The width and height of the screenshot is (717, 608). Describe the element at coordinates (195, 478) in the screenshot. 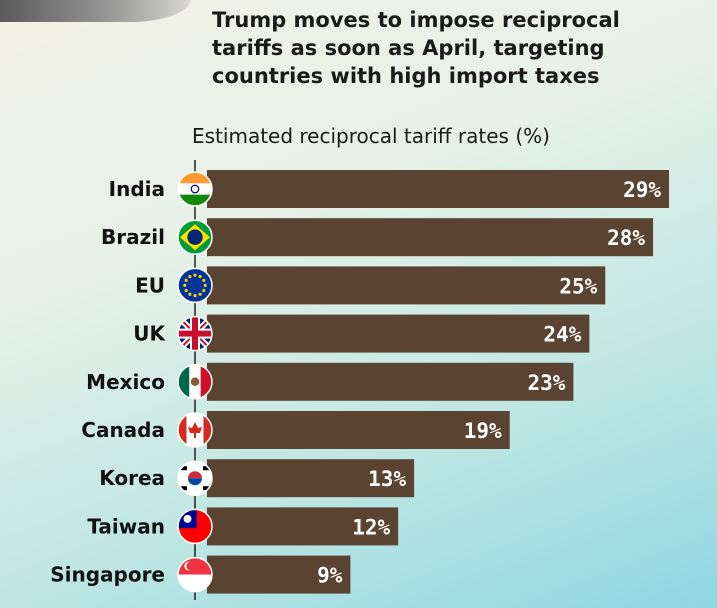

I see `korea-flag-icon` at that location.